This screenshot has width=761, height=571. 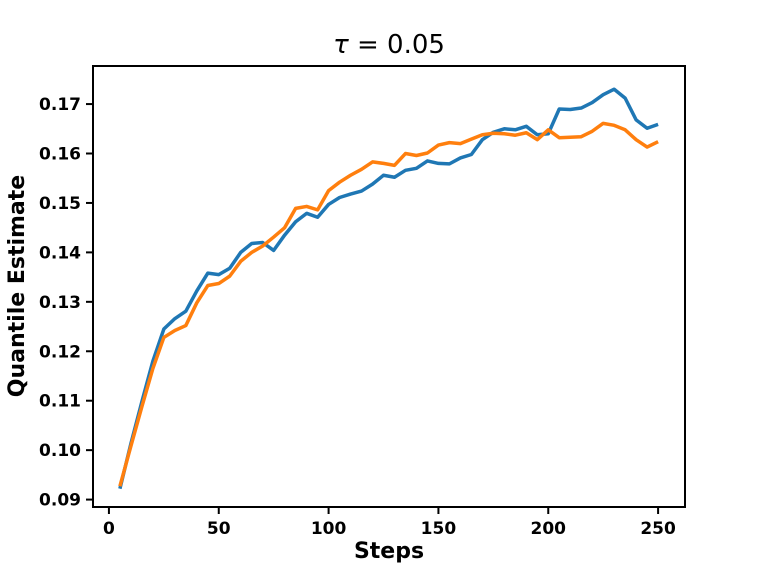 What do you see at coordinates (329, 529) in the screenshot?
I see `x-tick-label: 100` at bounding box center [329, 529].